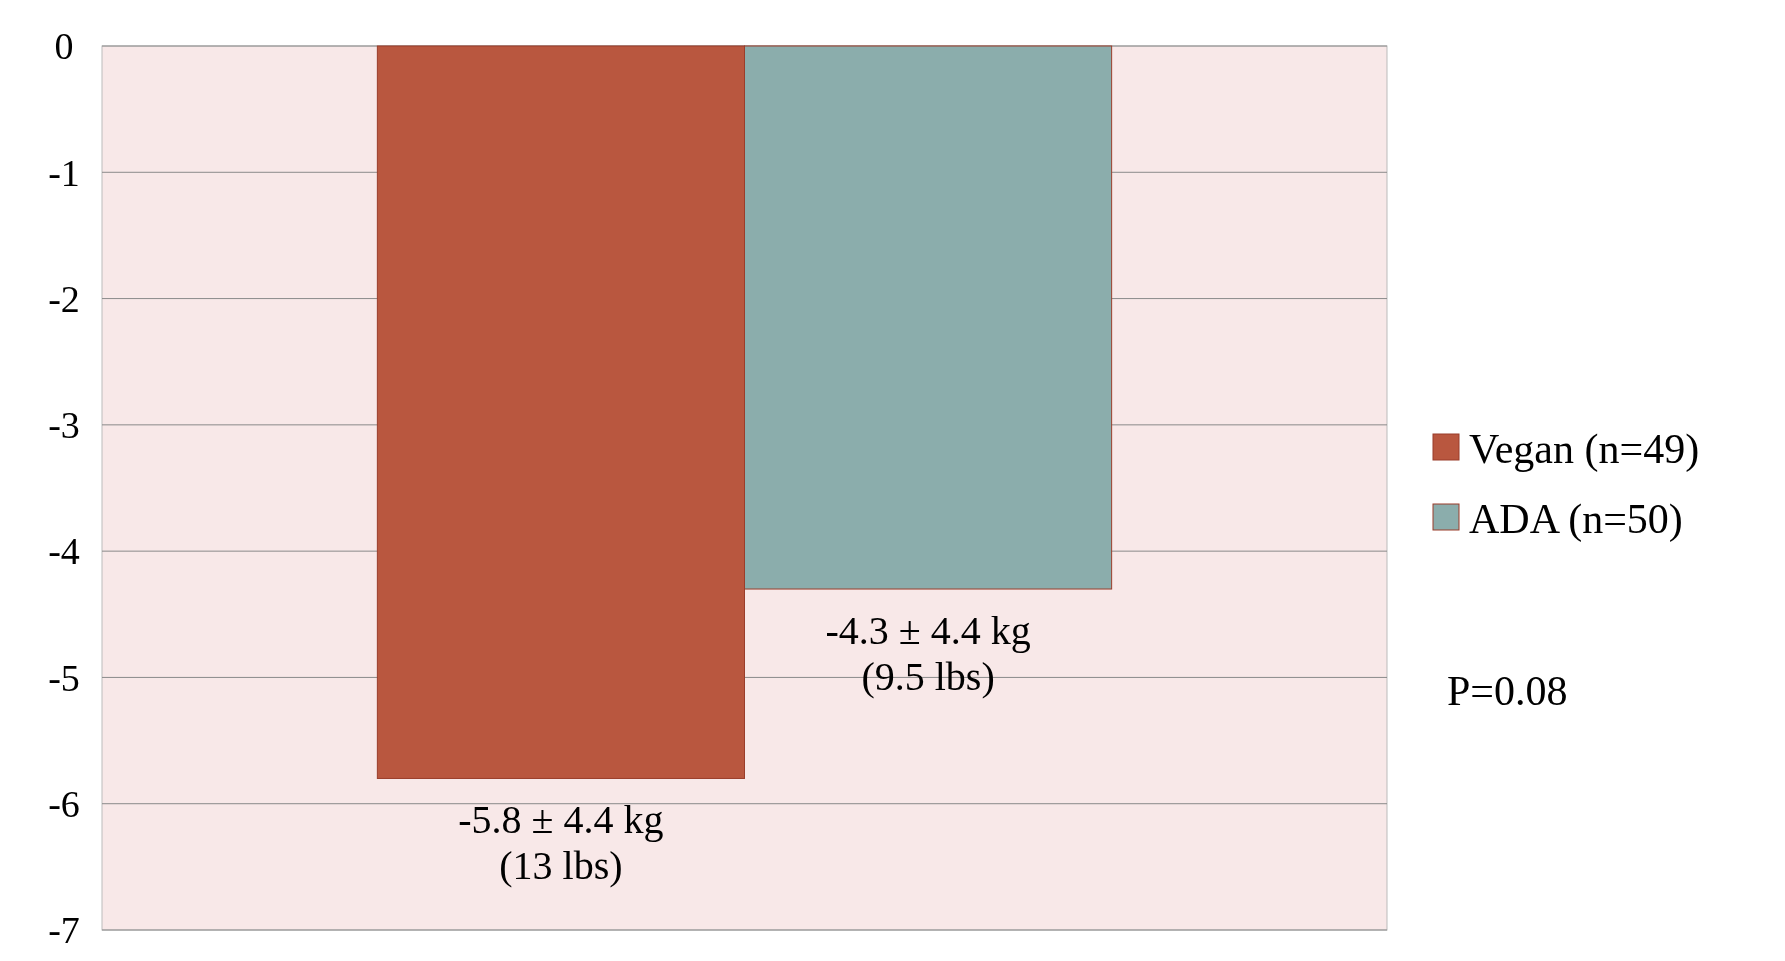  I want to click on y-tick-label: -3, so click(64, 425).